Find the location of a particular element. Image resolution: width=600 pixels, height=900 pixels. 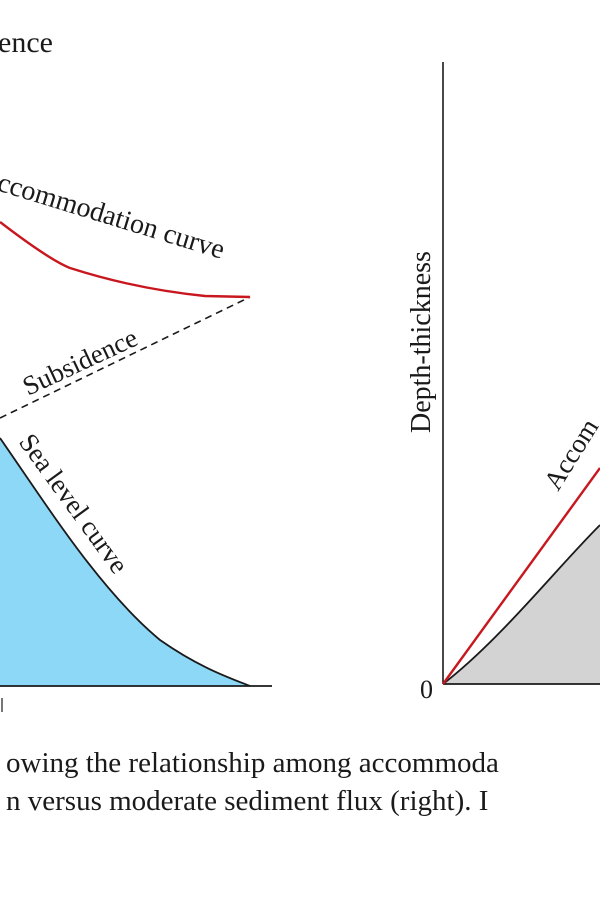

subsidence-line is located at coordinates (125, 357).